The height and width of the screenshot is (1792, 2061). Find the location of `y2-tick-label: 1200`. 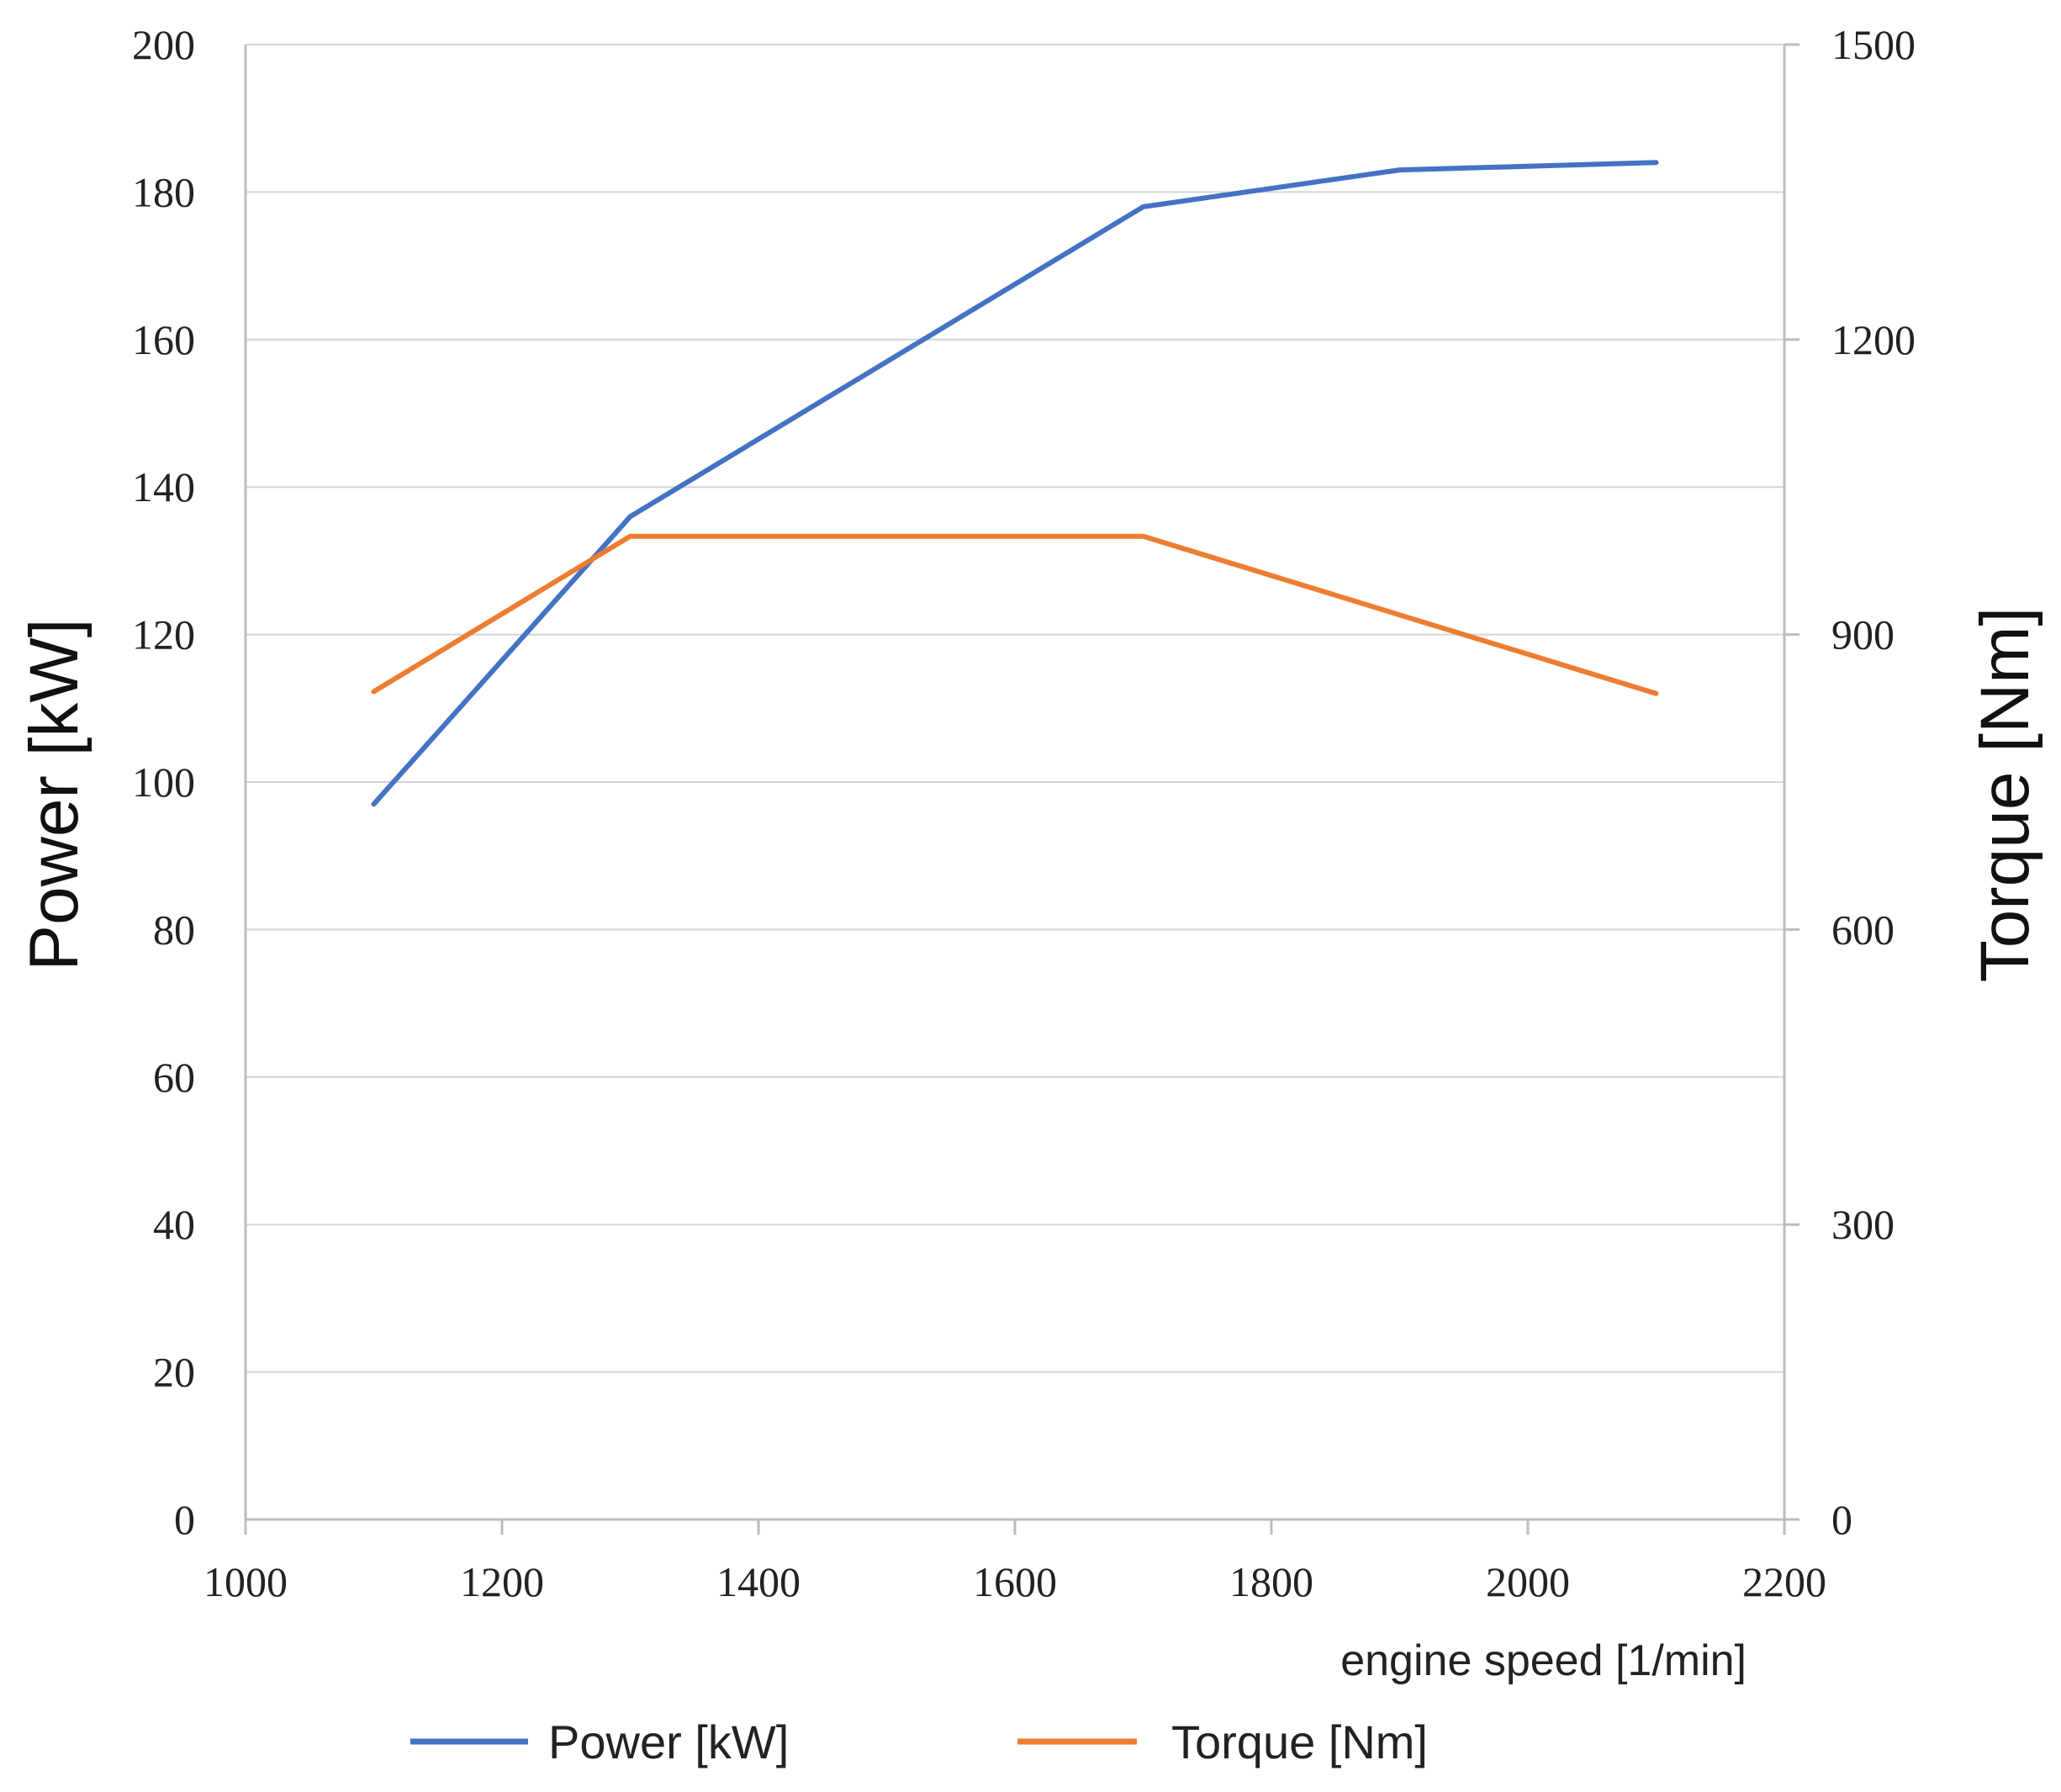

y2-tick-label: 1200 is located at coordinates (1873, 339).